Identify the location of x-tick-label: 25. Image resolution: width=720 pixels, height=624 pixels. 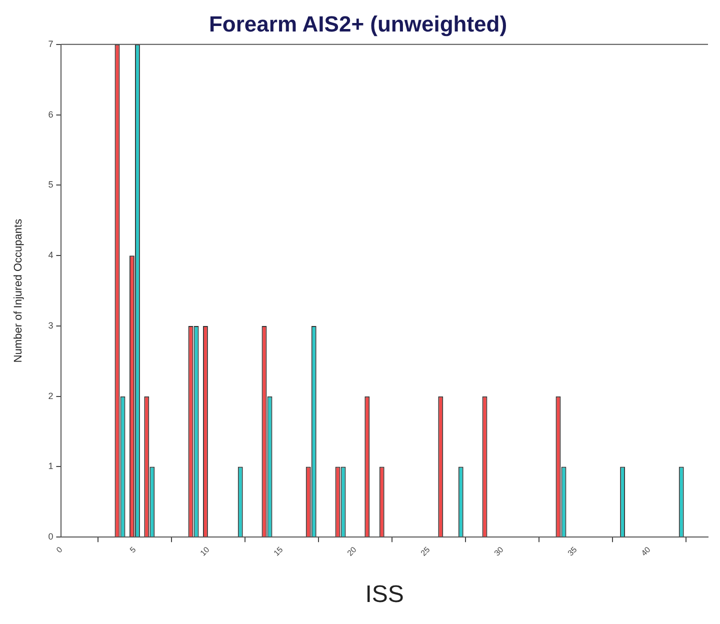
(425, 551).